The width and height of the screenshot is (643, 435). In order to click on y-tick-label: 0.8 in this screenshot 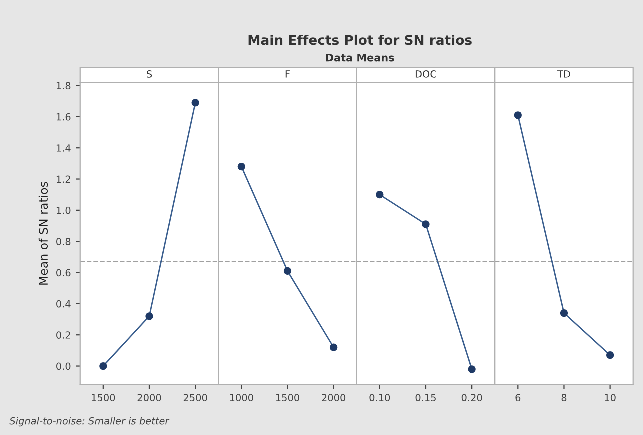, I will do `click(63, 242)`.